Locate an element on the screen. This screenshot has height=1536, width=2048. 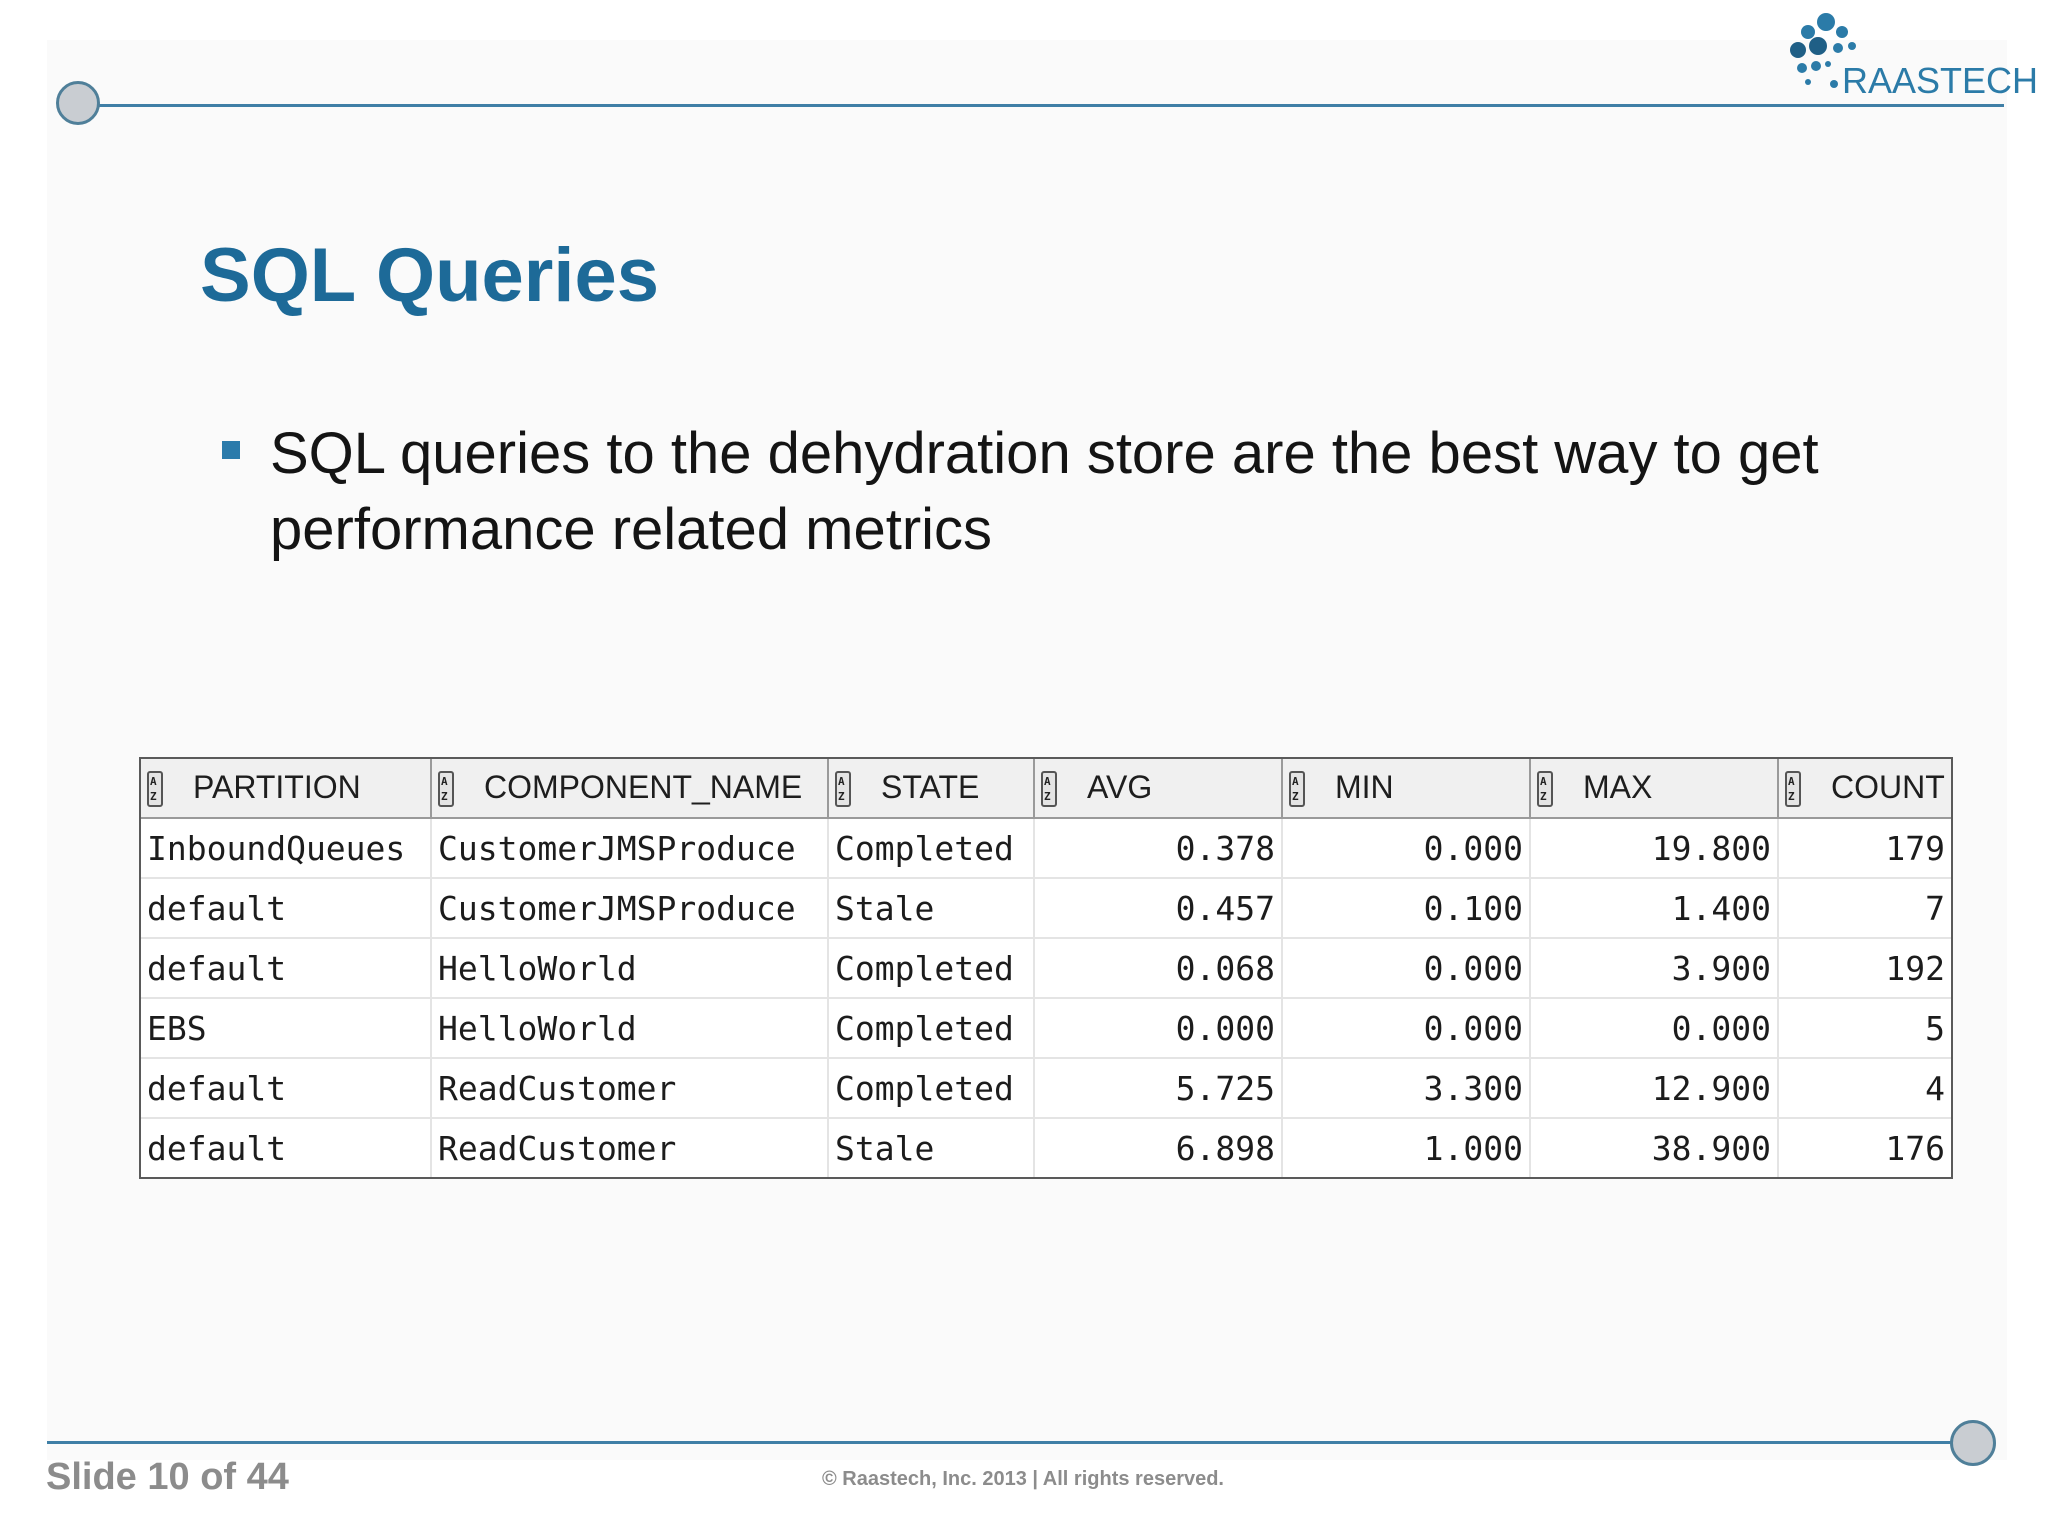
cell-min: 1.000 is located at coordinates (1406, 1147).